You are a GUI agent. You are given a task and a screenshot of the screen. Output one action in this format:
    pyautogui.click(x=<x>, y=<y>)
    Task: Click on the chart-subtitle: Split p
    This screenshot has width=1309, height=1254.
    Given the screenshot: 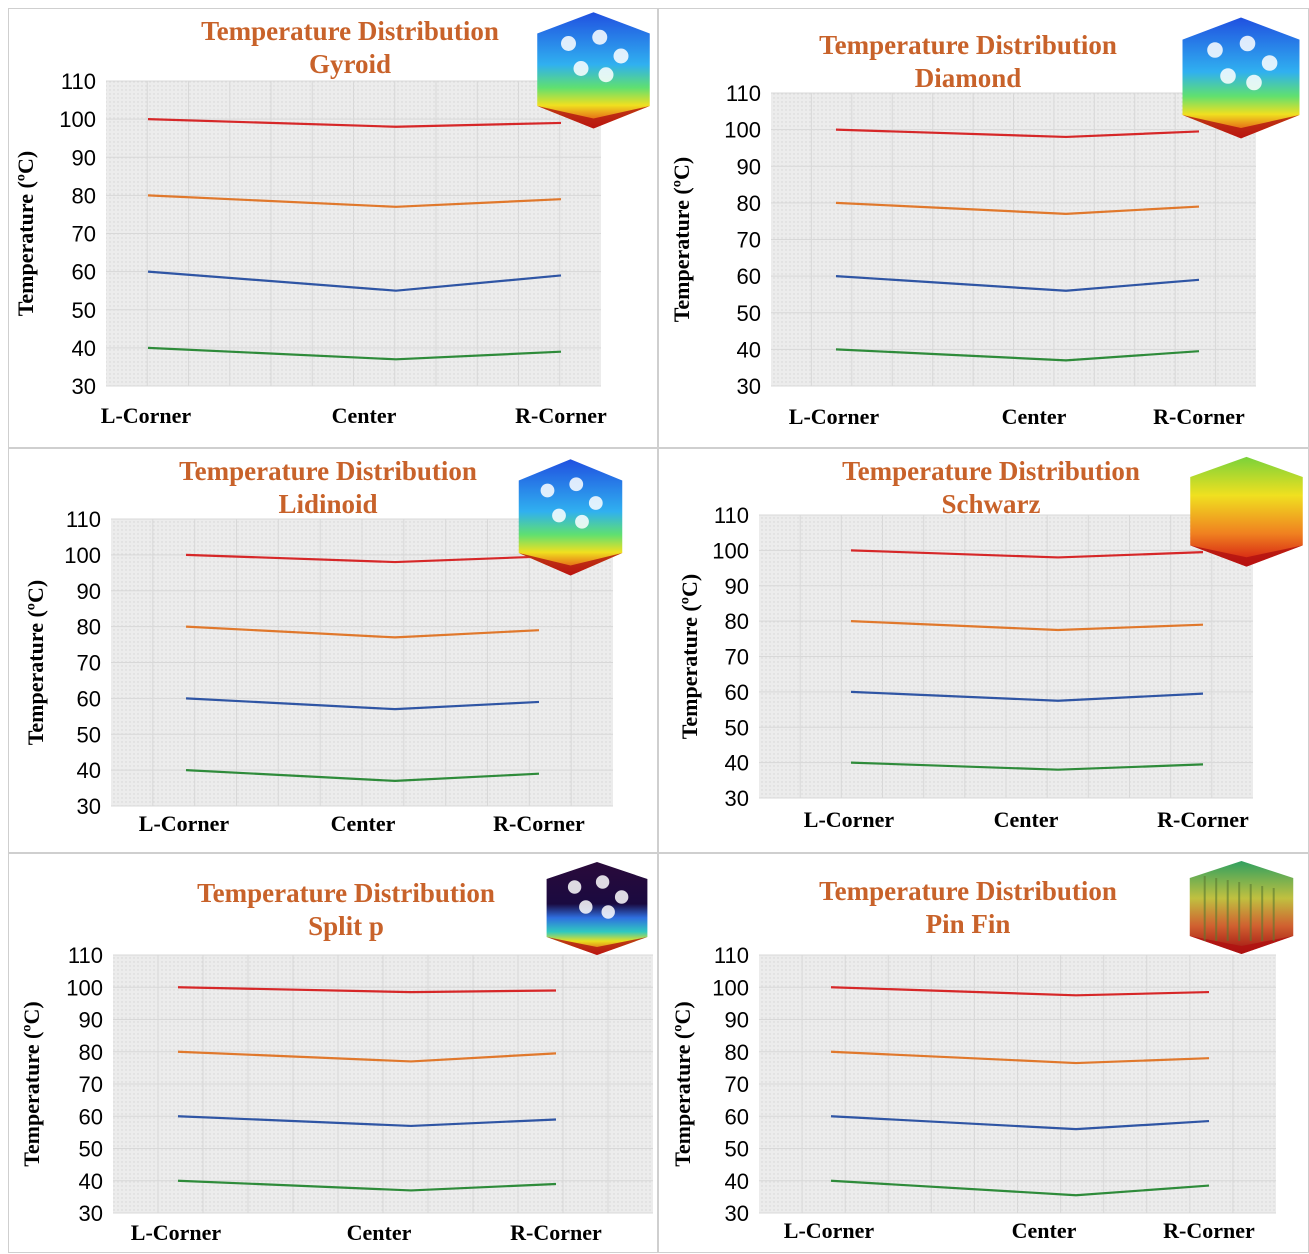 What is the action you would take?
    pyautogui.click(x=346, y=926)
    